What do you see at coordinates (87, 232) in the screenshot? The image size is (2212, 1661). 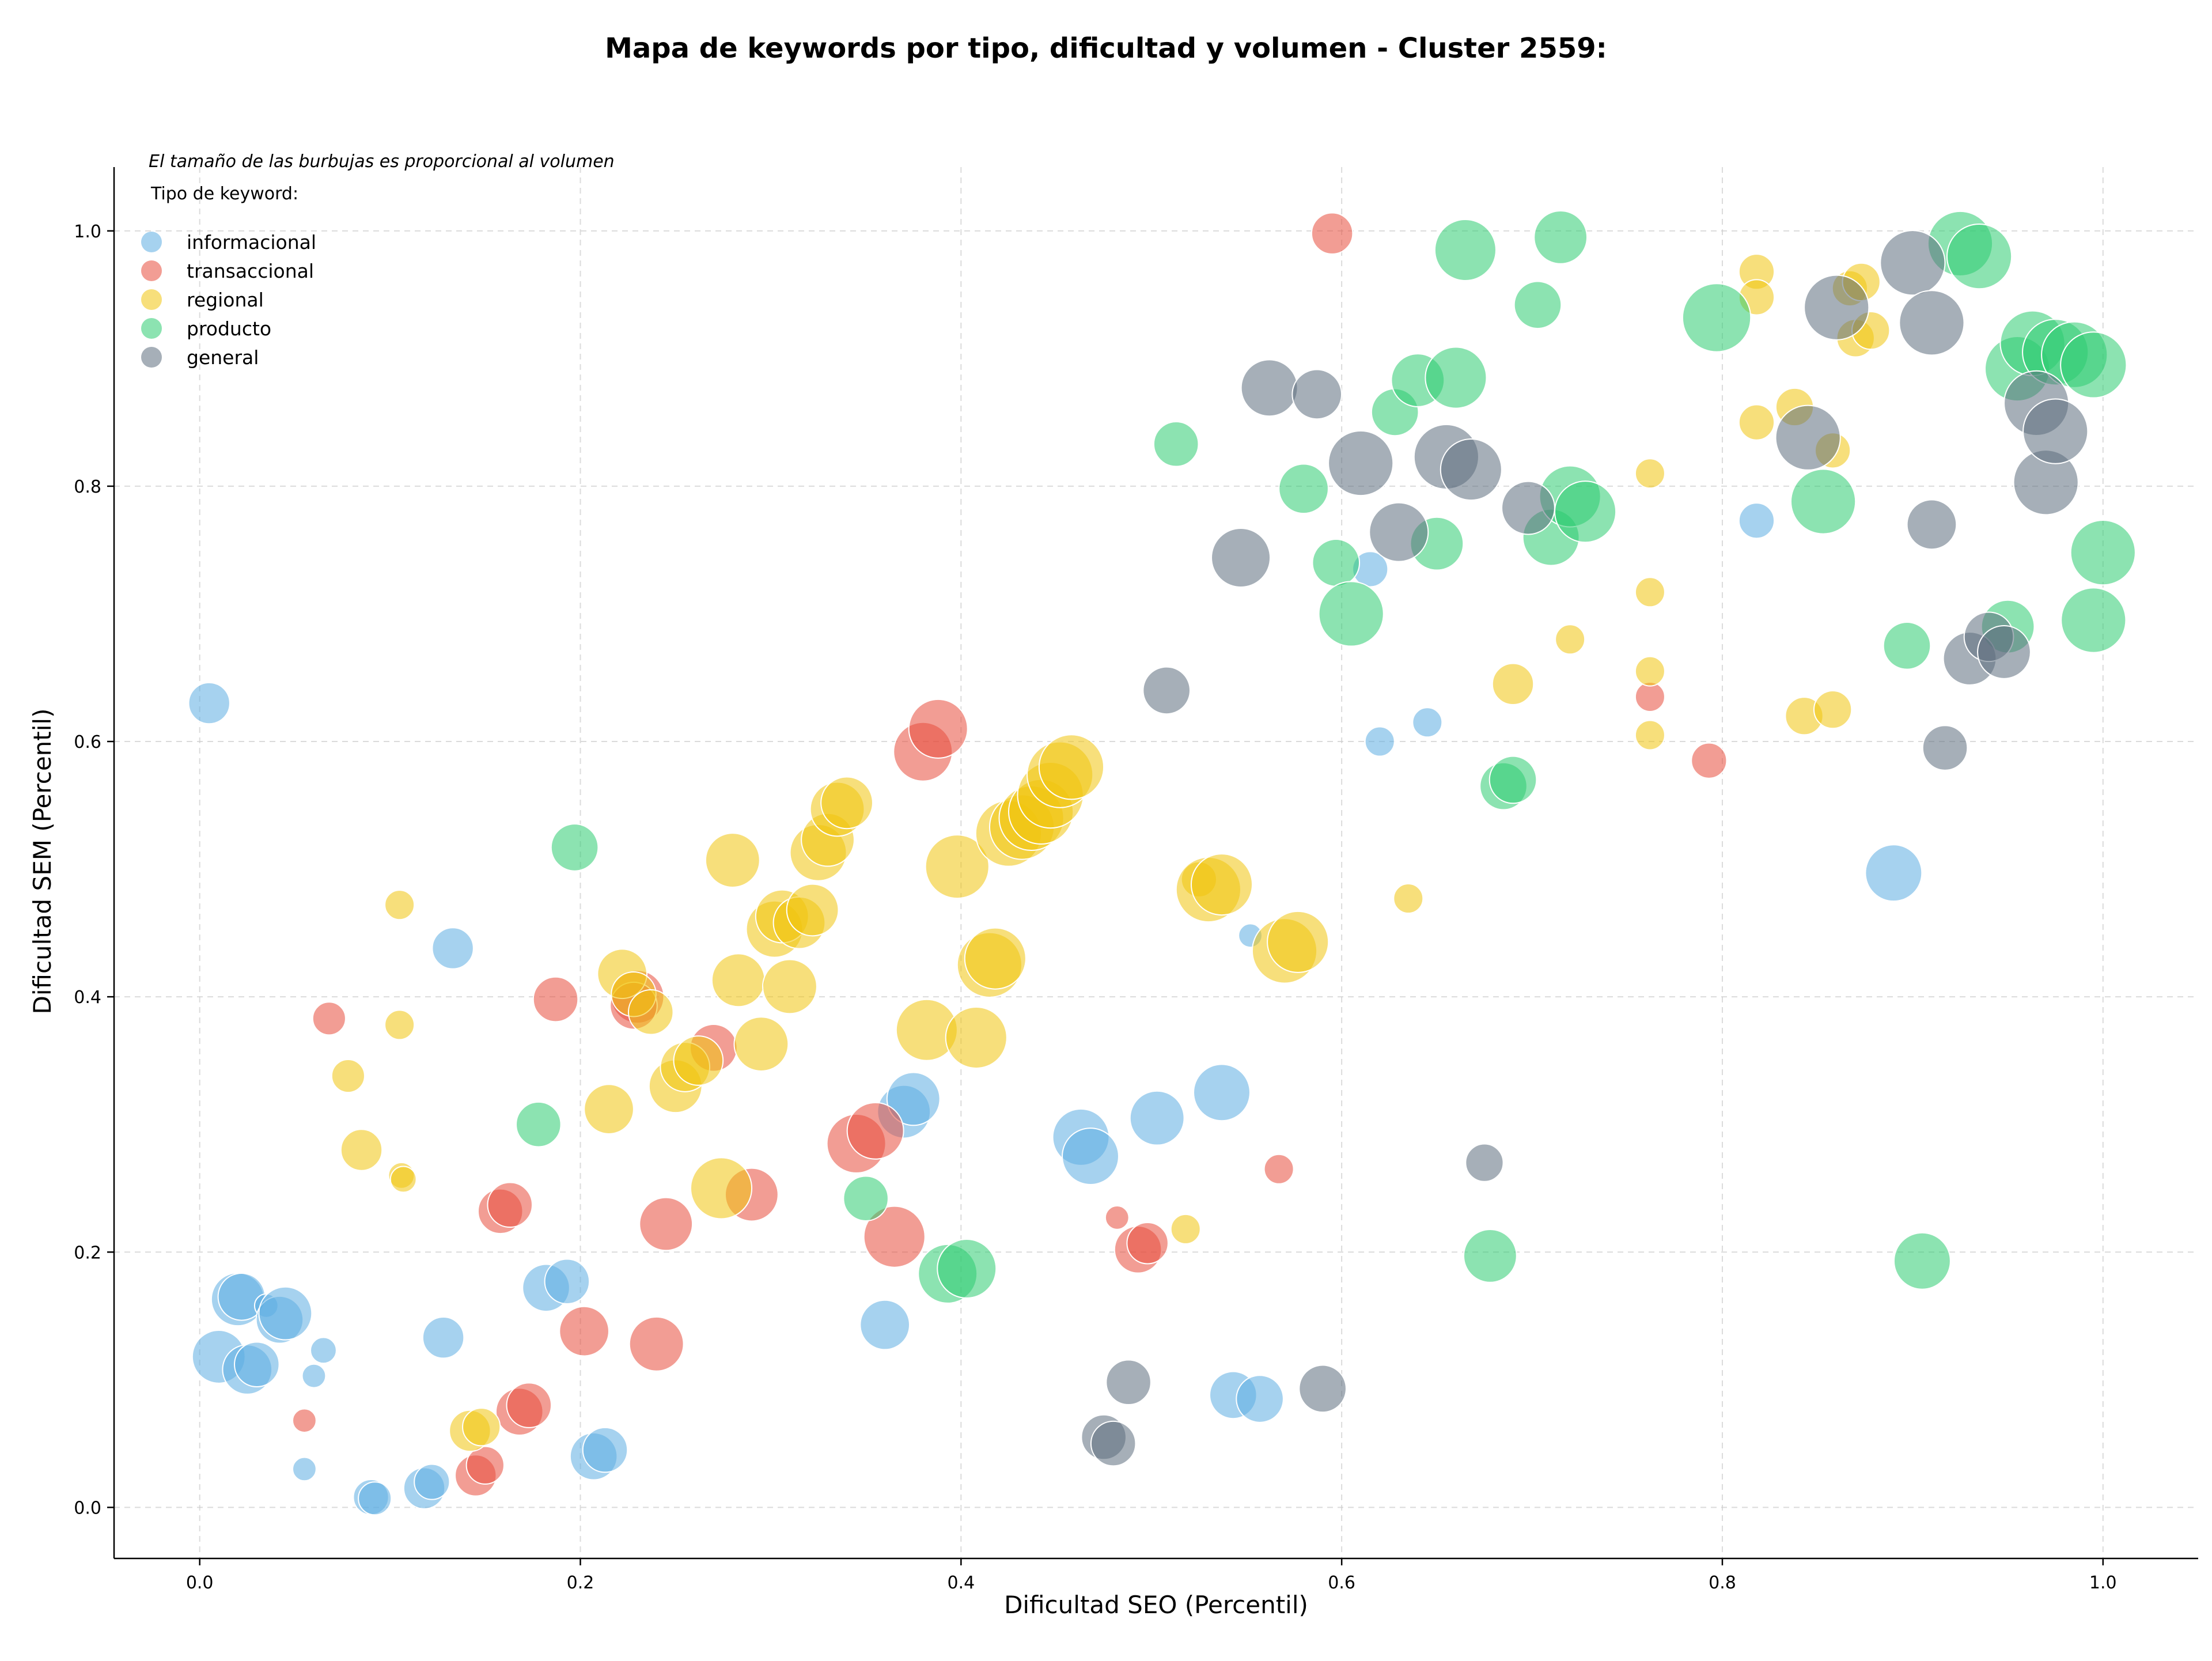 I see `y-tick-label: 1.0` at bounding box center [87, 232].